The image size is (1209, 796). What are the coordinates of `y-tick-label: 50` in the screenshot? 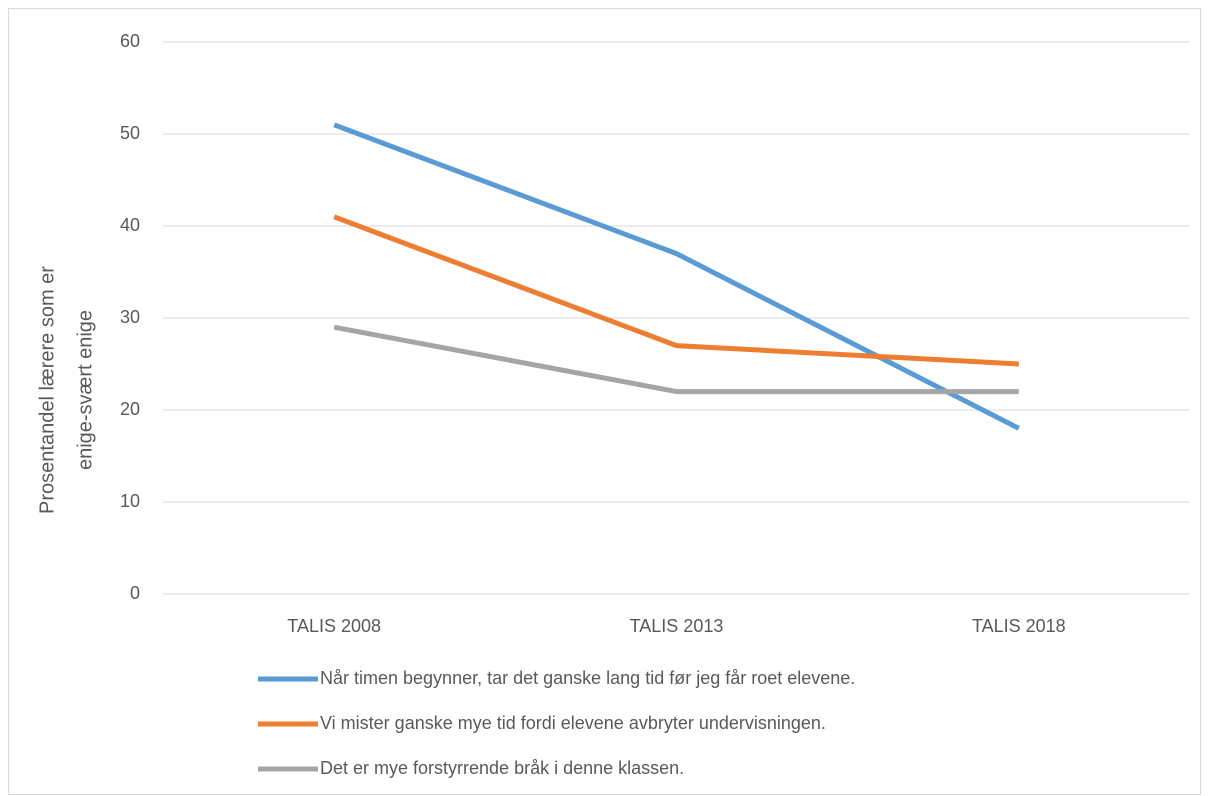 It's located at (130, 133).